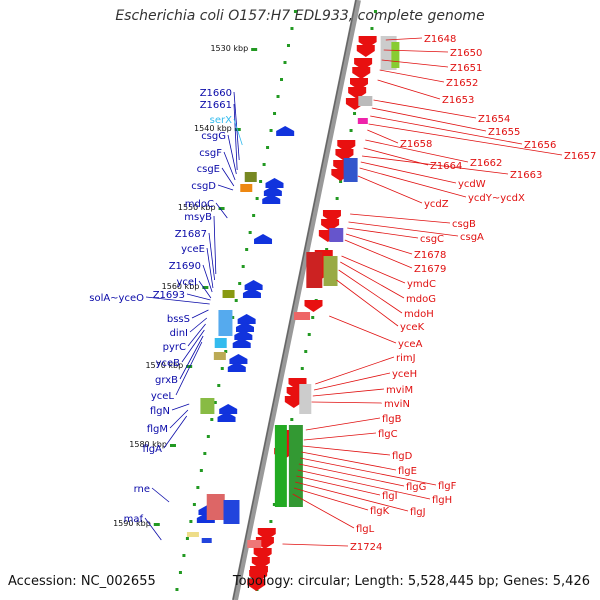  I want to click on gene-label-flgB: flgB, so click(392, 419).